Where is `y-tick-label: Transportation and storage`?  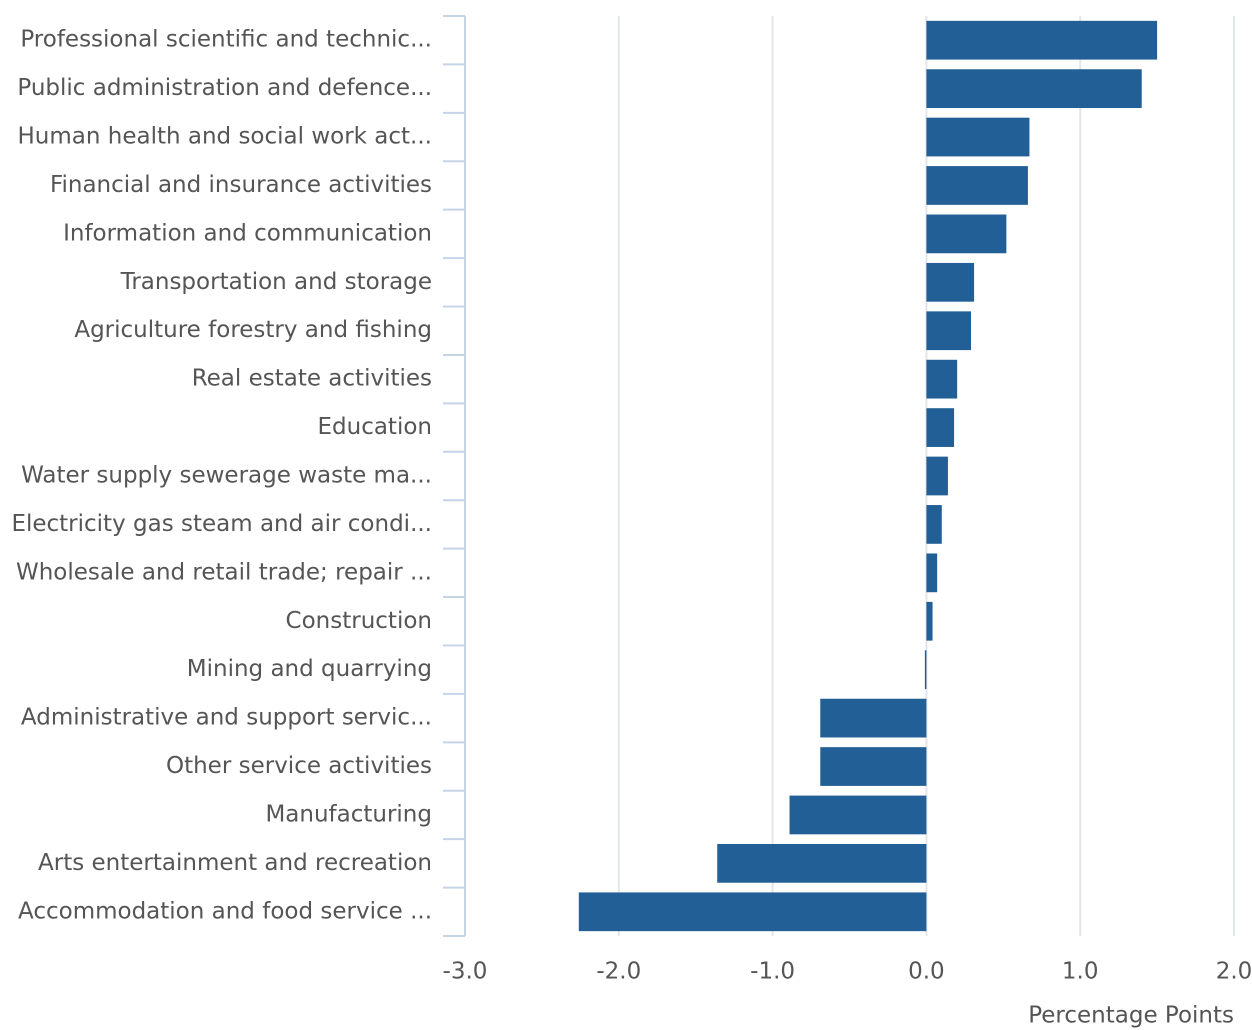 y-tick-label: Transportation and storage is located at coordinates (276, 282).